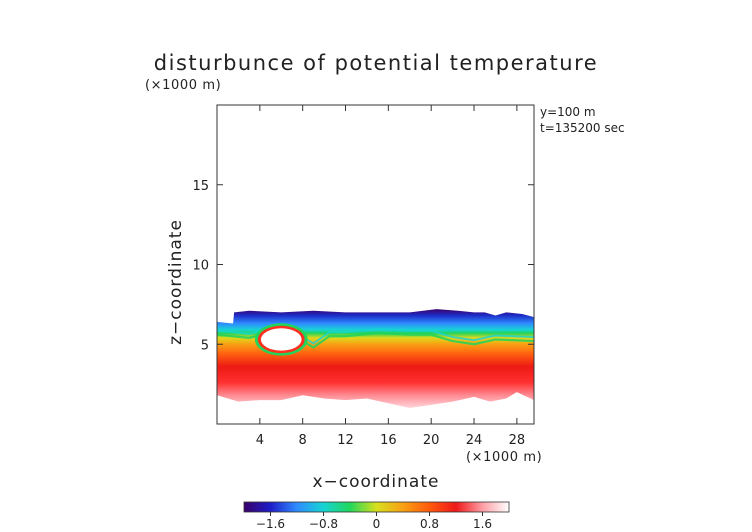 This screenshot has height=532, width=752. What do you see at coordinates (582, 128) in the screenshot?
I see `annotation-time: t=135200 sec` at bounding box center [582, 128].